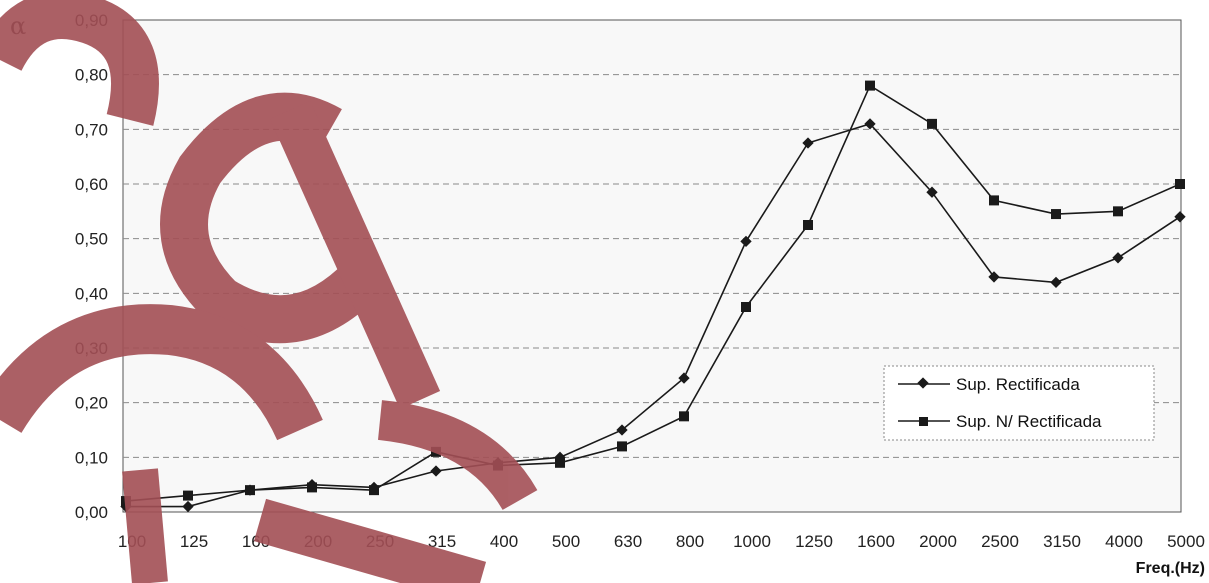 The width and height of the screenshot is (1209, 583). I want to click on point-s1-2000, so click(932, 192).